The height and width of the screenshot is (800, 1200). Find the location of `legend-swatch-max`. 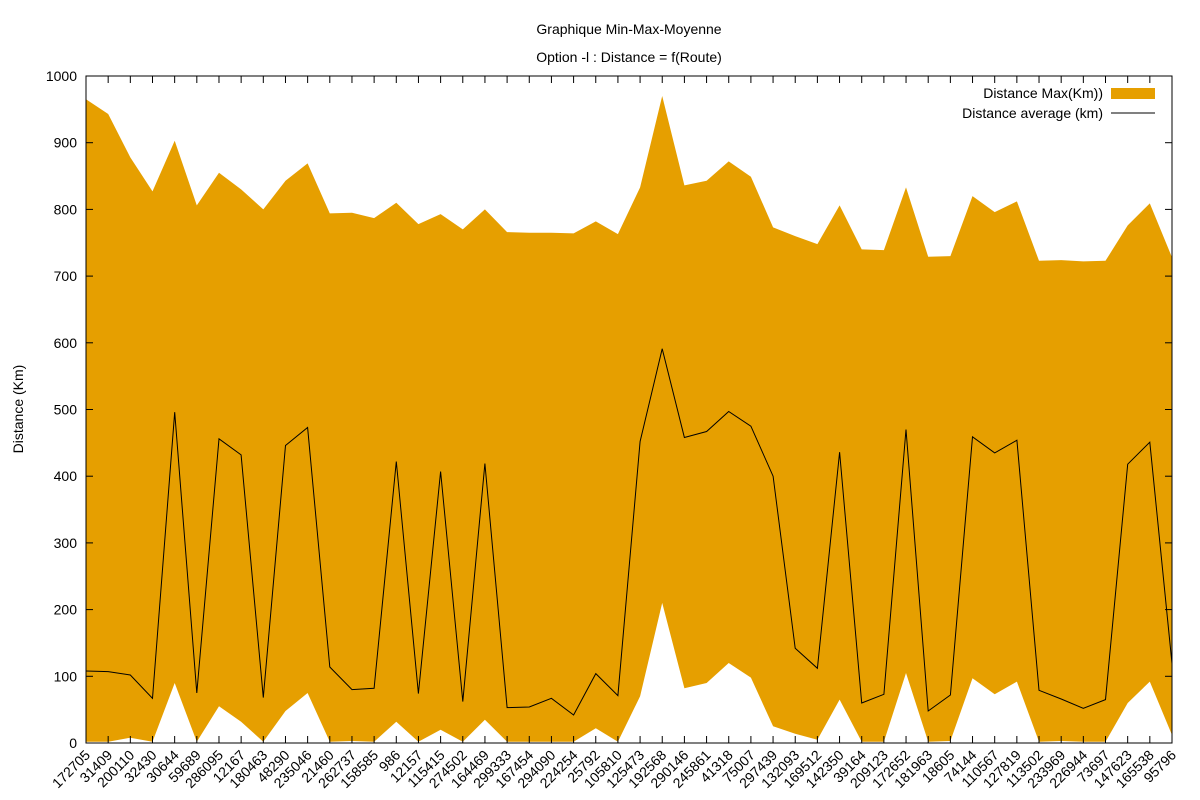

legend-swatch-max is located at coordinates (1133, 93).